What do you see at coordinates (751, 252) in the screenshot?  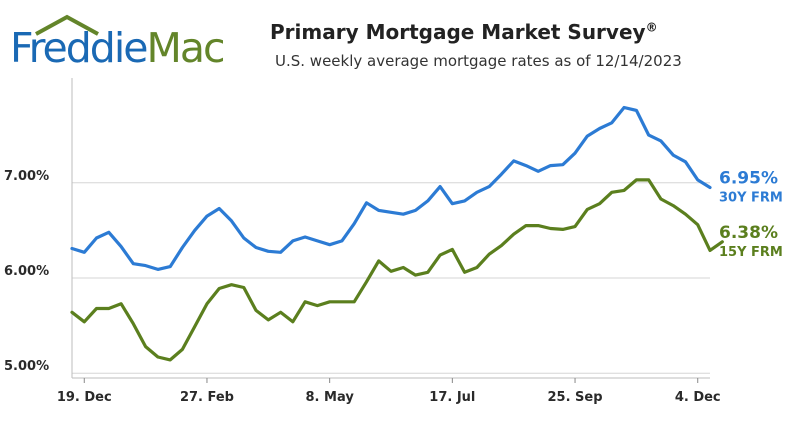 I see `series-name-label: 15Y FRM` at bounding box center [751, 252].